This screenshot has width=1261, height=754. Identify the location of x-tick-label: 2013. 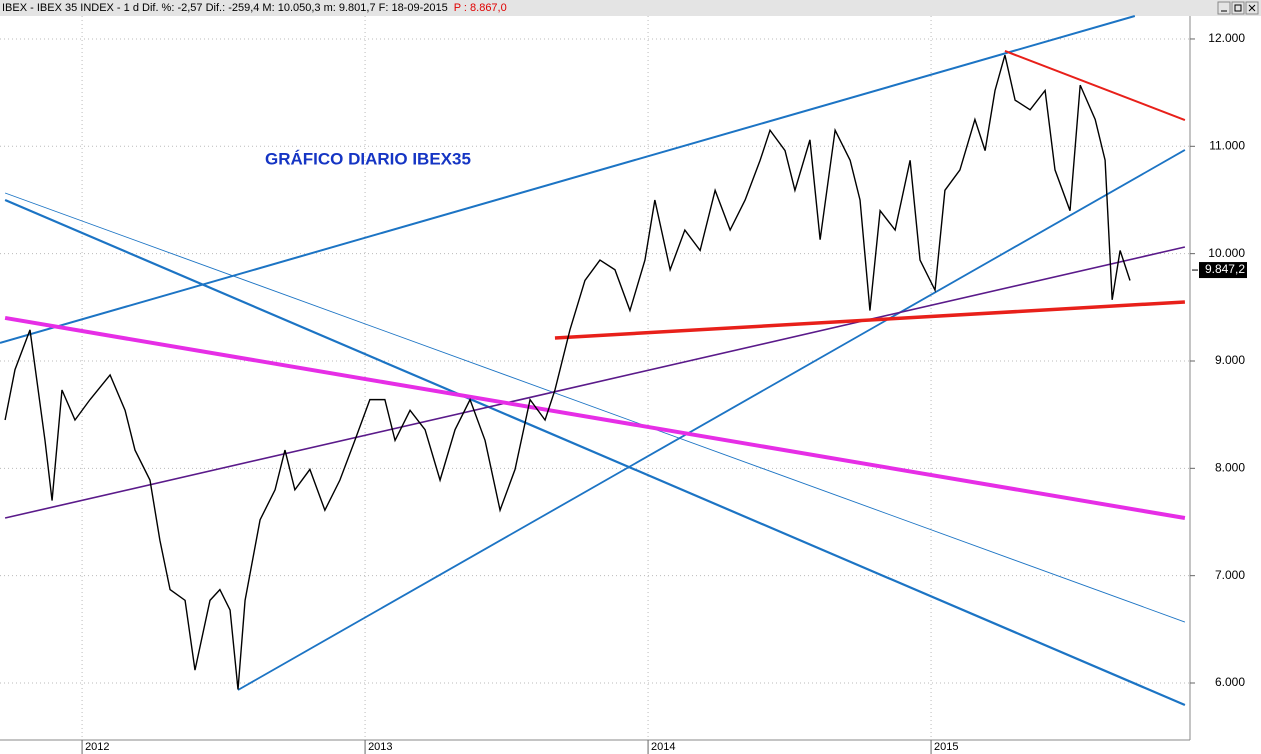
(380, 747).